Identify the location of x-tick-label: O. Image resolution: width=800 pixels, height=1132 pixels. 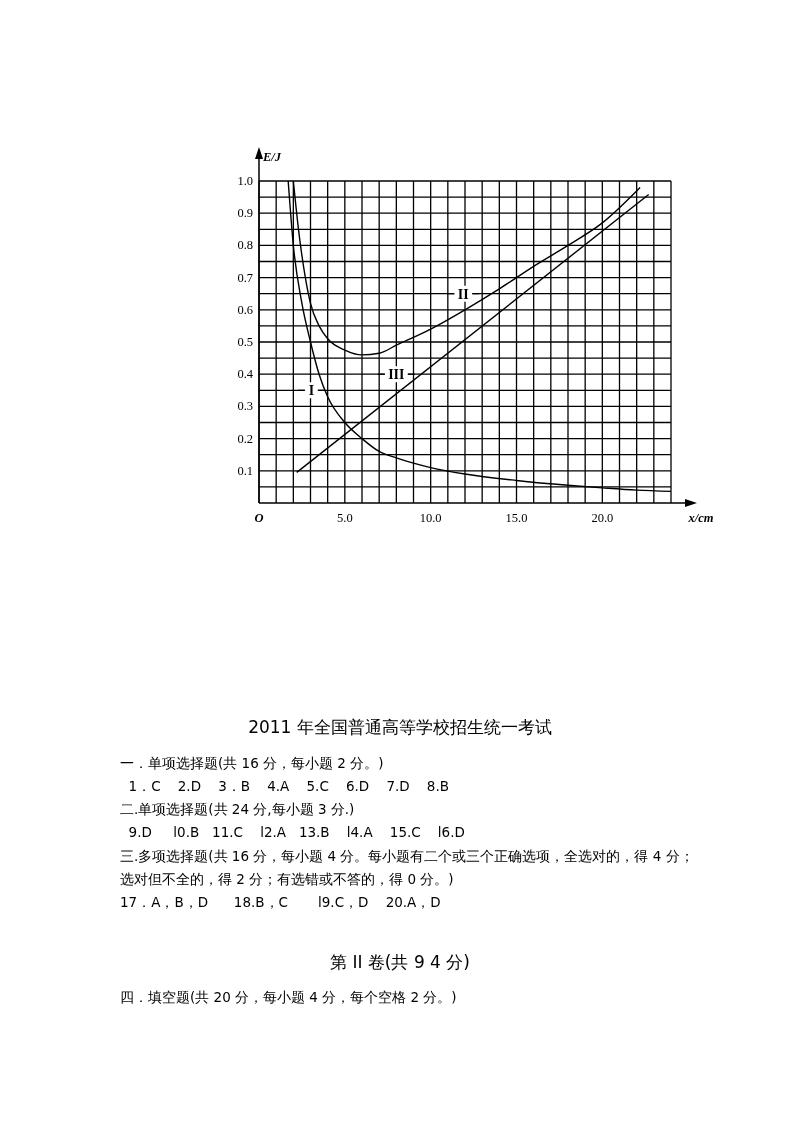
(259, 518).